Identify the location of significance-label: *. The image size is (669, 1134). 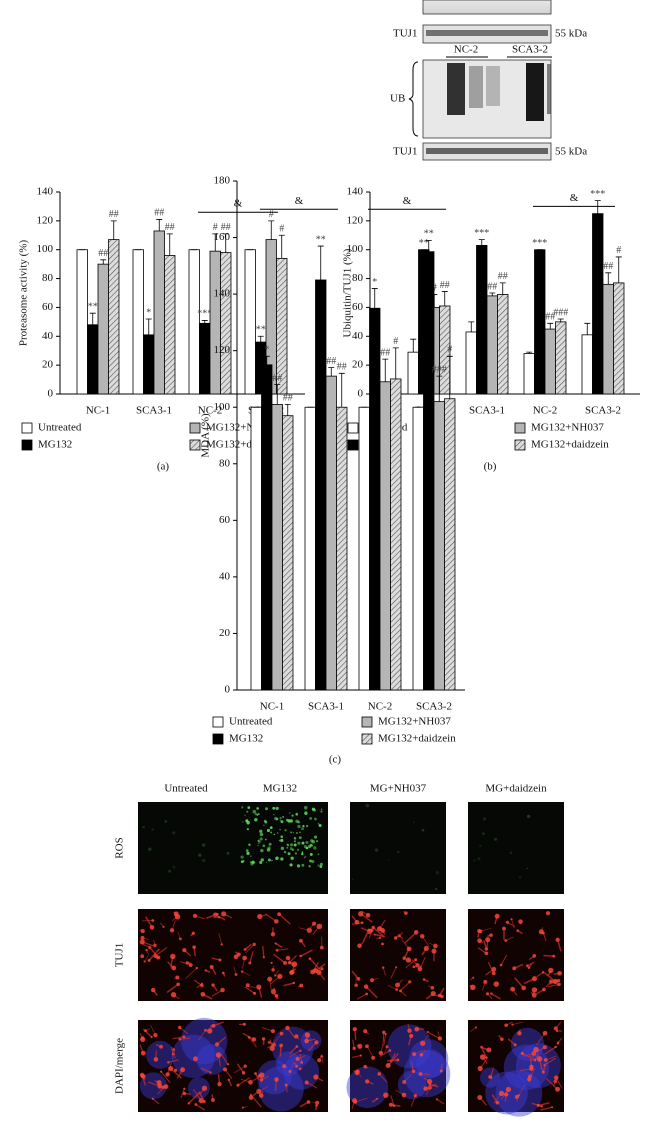
(266, 350).